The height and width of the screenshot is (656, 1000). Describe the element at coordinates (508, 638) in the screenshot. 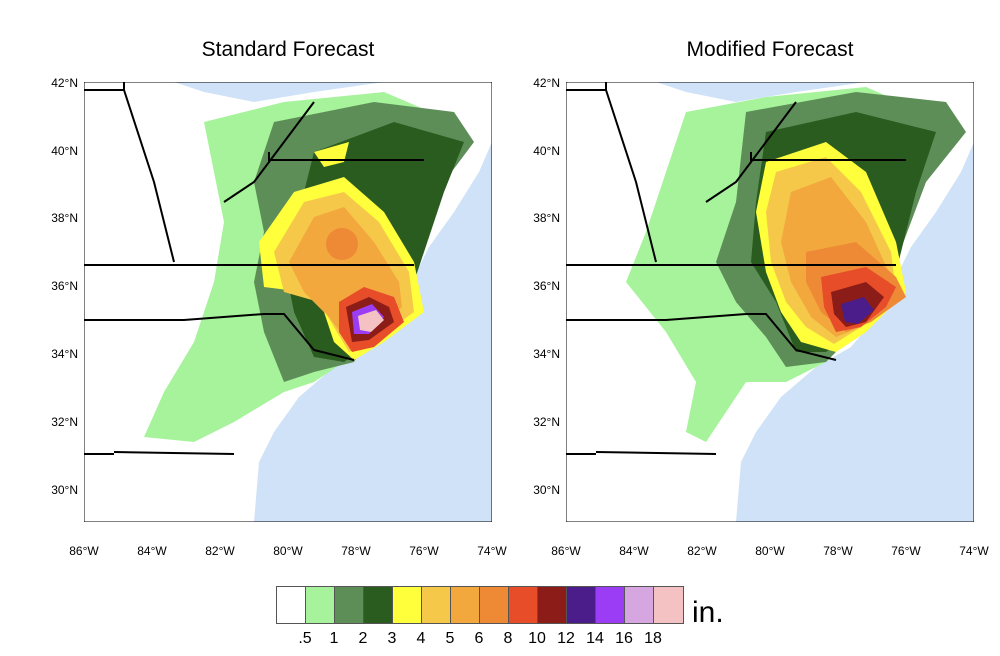

I see `colorbar-label: 8` at that location.